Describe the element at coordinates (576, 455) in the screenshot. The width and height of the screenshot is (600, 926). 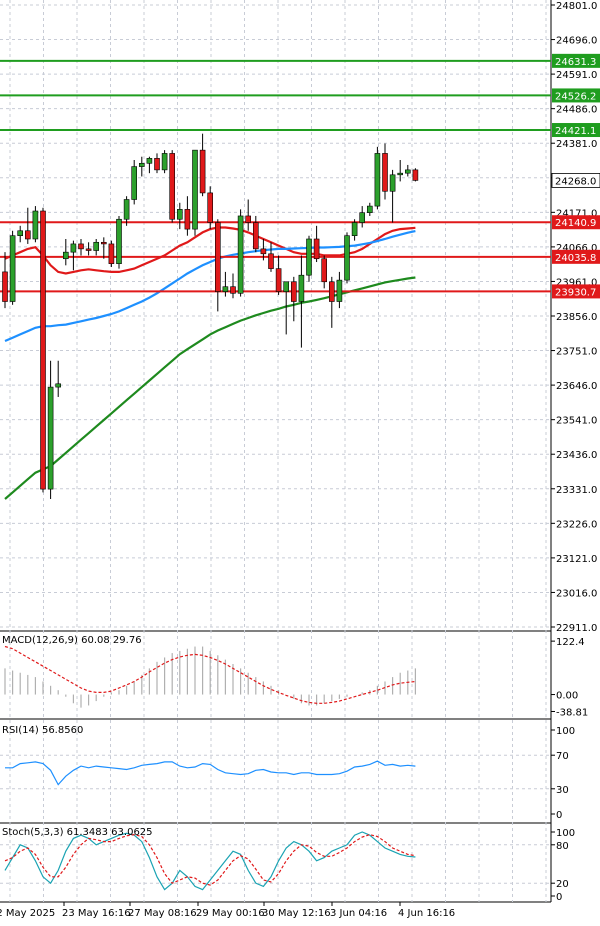
I see `price-tick-label: 23436.0` at that location.